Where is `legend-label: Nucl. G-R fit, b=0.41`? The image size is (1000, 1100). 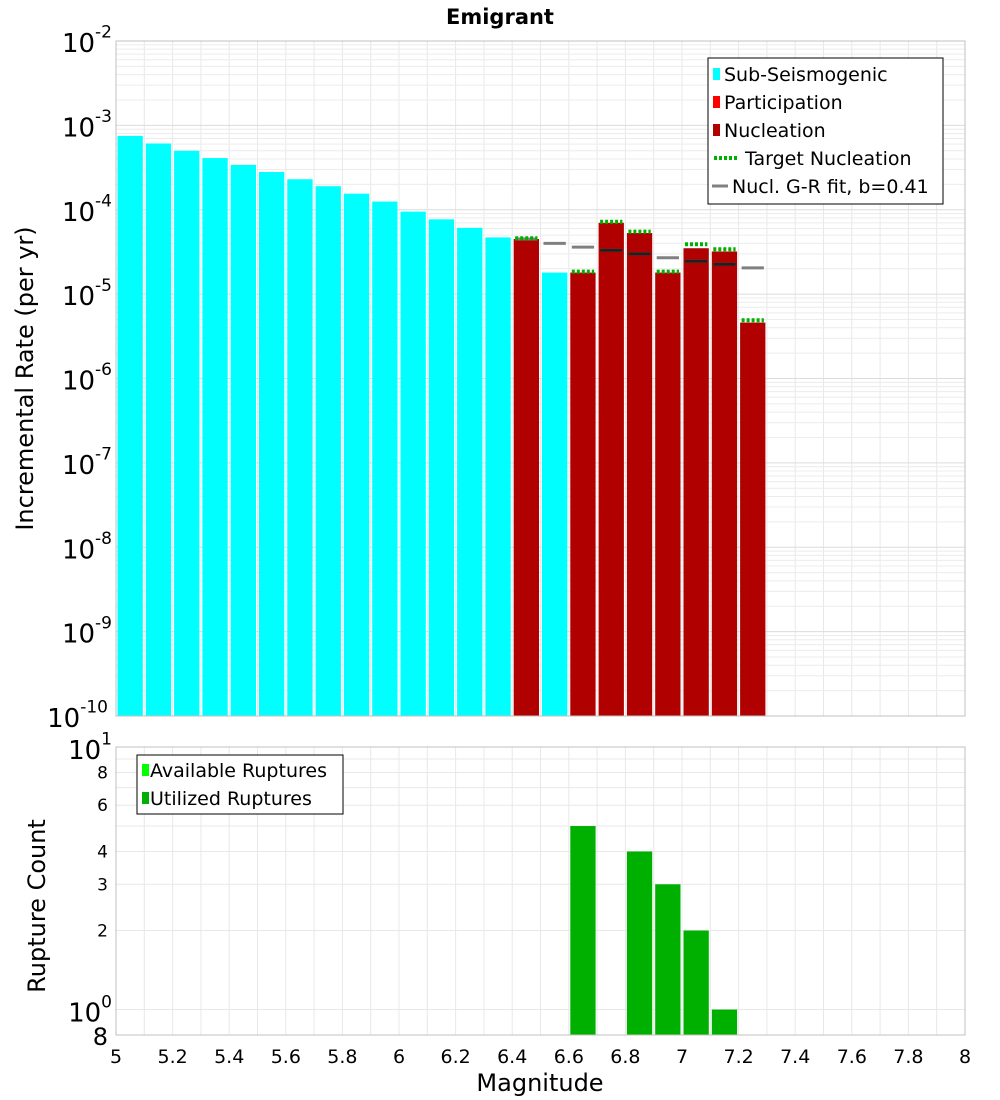 legend-label: Nucl. G-R fit, b=0.41 is located at coordinates (830, 187).